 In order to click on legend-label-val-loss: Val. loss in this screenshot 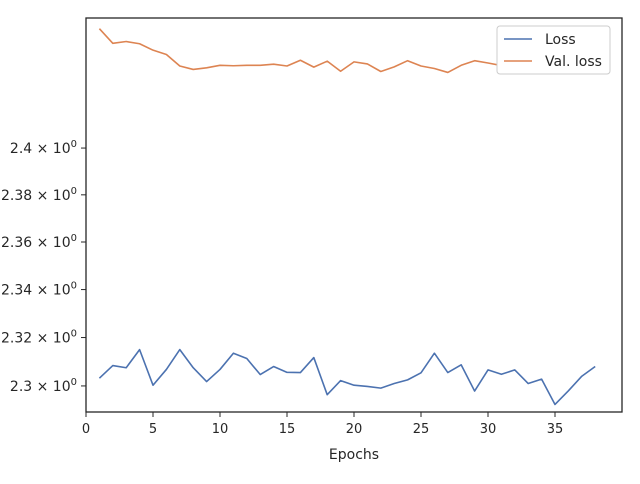, I will do `click(573, 62)`.